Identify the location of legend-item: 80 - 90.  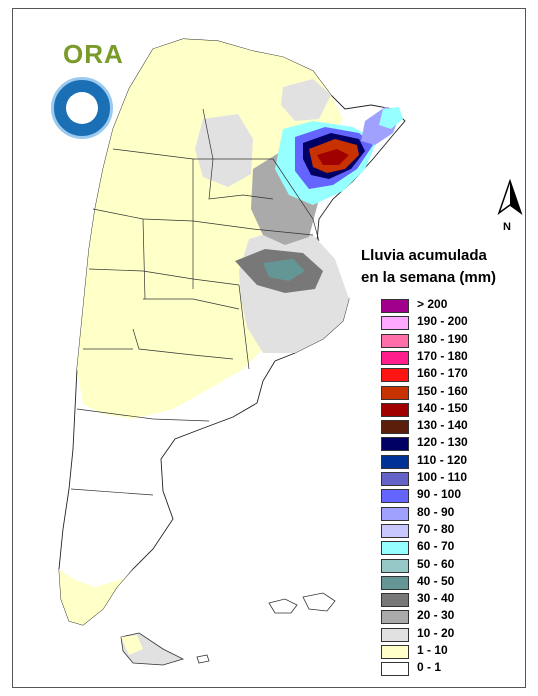
(459, 513).